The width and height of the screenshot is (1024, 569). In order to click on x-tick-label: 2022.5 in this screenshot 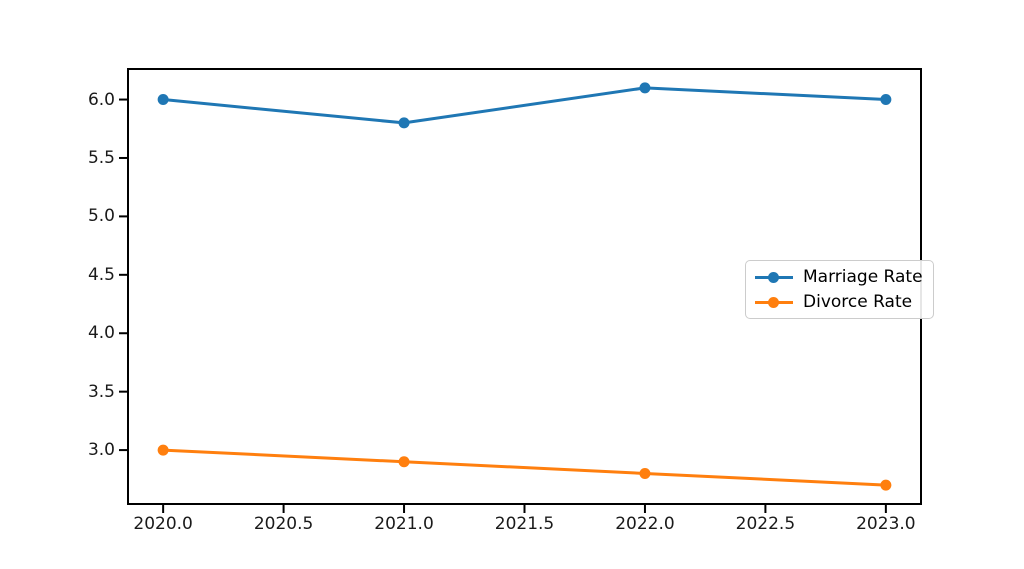, I will do `click(765, 524)`.